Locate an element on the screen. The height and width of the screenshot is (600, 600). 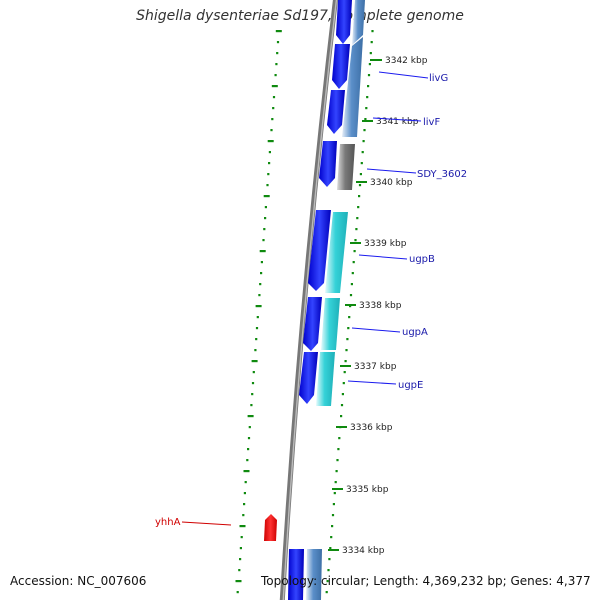
cds-reverse-ugpE is located at coordinates (325, 379).